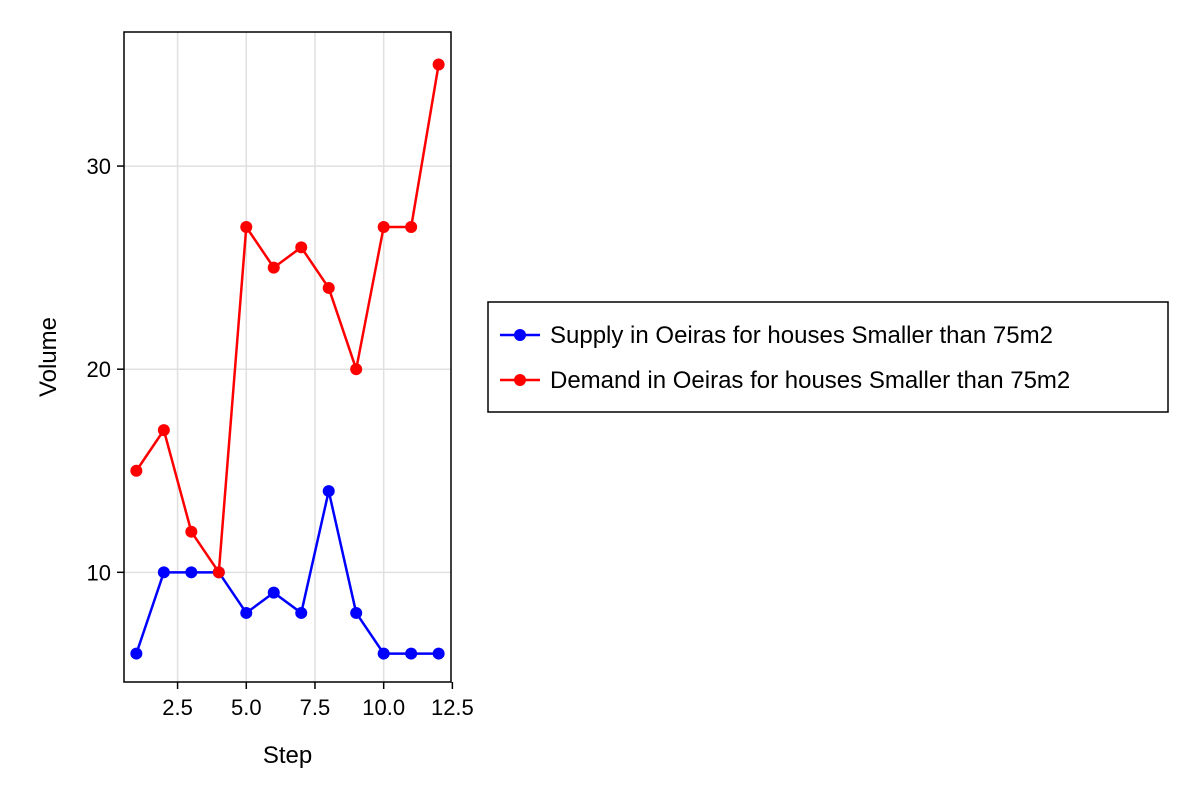 The height and width of the screenshot is (800, 1200). I want to click on x-tick-label: 7.5, so click(315, 707).